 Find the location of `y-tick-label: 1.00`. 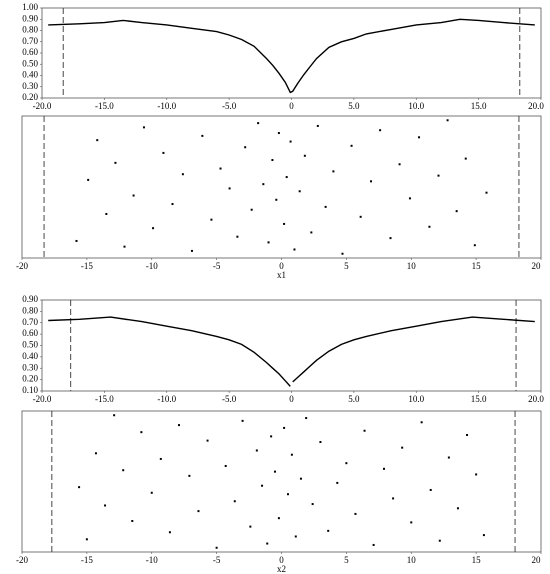

y-tick-label: 1.00 is located at coordinates (30, 7).